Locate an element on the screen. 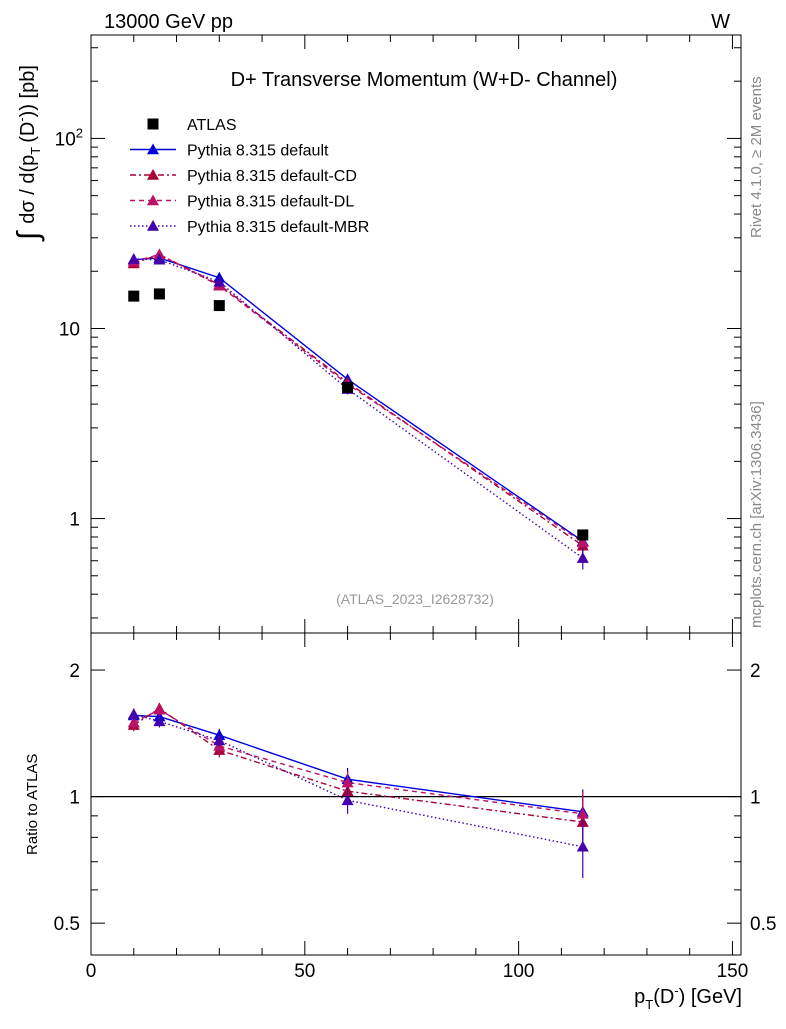  series-line-default_cd is located at coordinates (358, 765).